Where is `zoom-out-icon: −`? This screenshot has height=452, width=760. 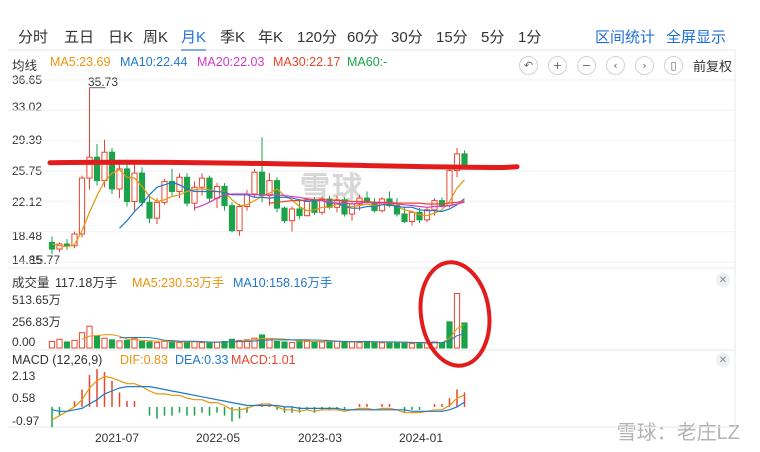
zoom-out-icon: − is located at coordinates (586, 65).